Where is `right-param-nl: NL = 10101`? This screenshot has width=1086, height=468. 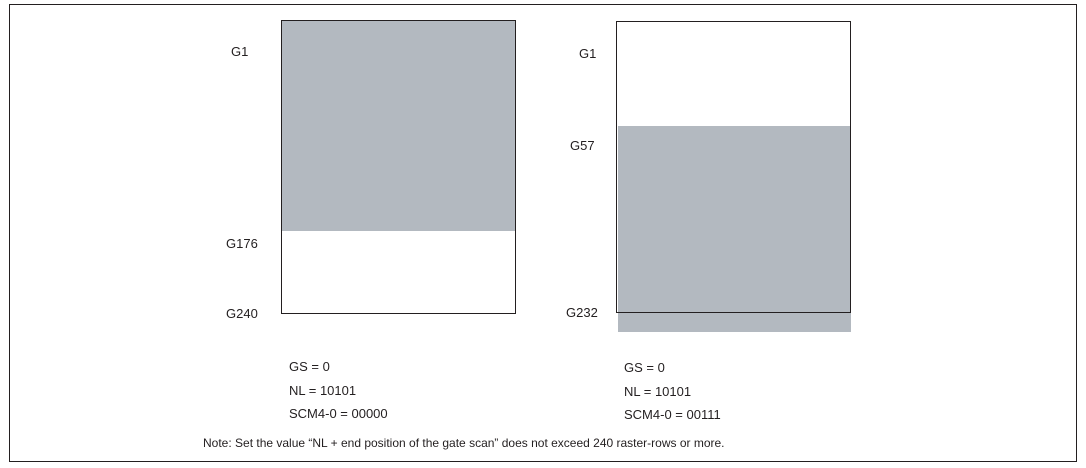 right-param-nl: NL = 10101 is located at coordinates (658, 391).